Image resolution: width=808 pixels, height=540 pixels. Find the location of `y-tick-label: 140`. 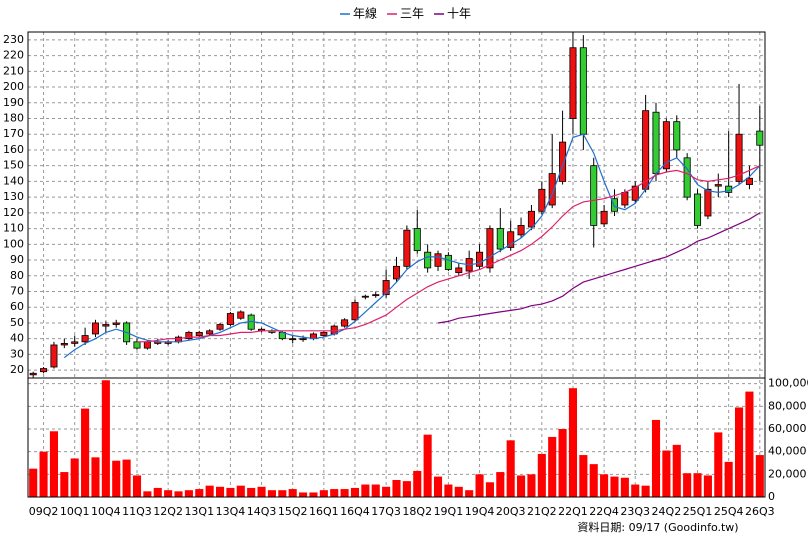

y-tick-label: 140 is located at coordinates (13, 180).